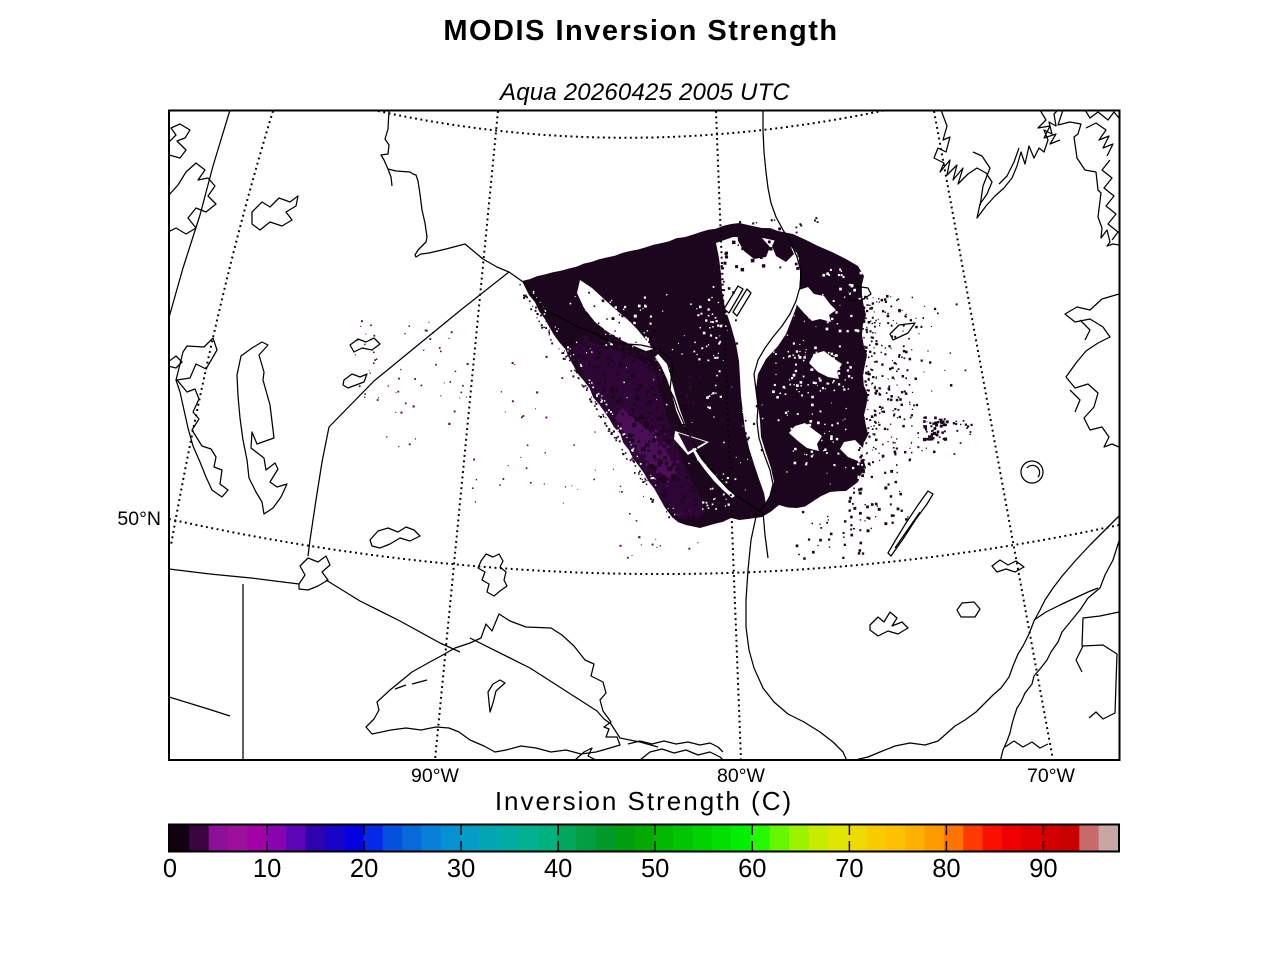 Image resolution: width=1280 pixels, height=960 pixels. I want to click on svg-text: Aqua 20260425 2005 UTC, so click(644, 92).